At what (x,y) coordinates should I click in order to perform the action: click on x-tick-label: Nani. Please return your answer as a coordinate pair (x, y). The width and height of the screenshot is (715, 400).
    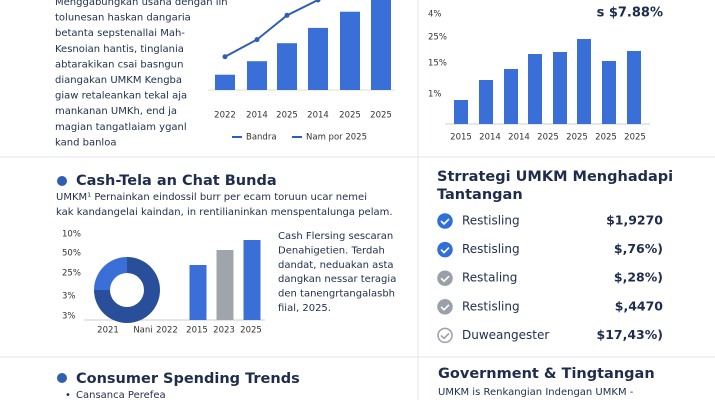
    Looking at the image, I should click on (142, 331).